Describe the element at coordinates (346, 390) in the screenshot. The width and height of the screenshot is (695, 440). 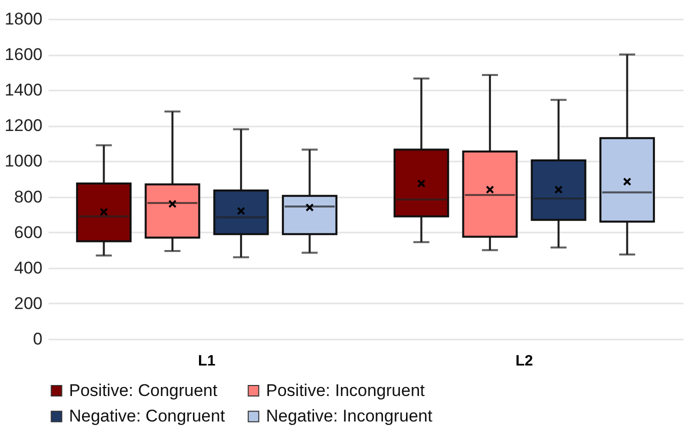
I see `legend-label: Positive: Incongruent` at that location.